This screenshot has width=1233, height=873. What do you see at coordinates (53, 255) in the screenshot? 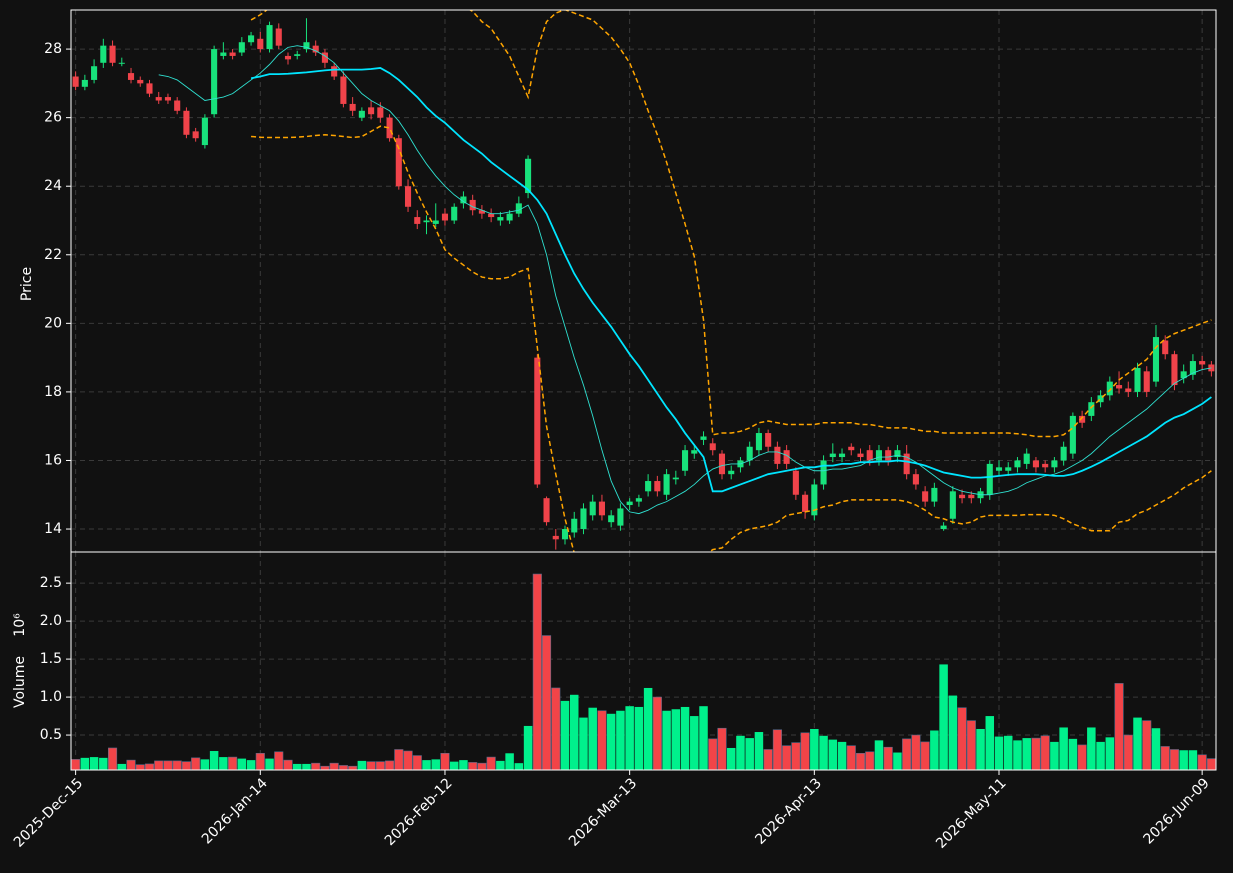
I see `y-tick-label: 22` at bounding box center [53, 255].